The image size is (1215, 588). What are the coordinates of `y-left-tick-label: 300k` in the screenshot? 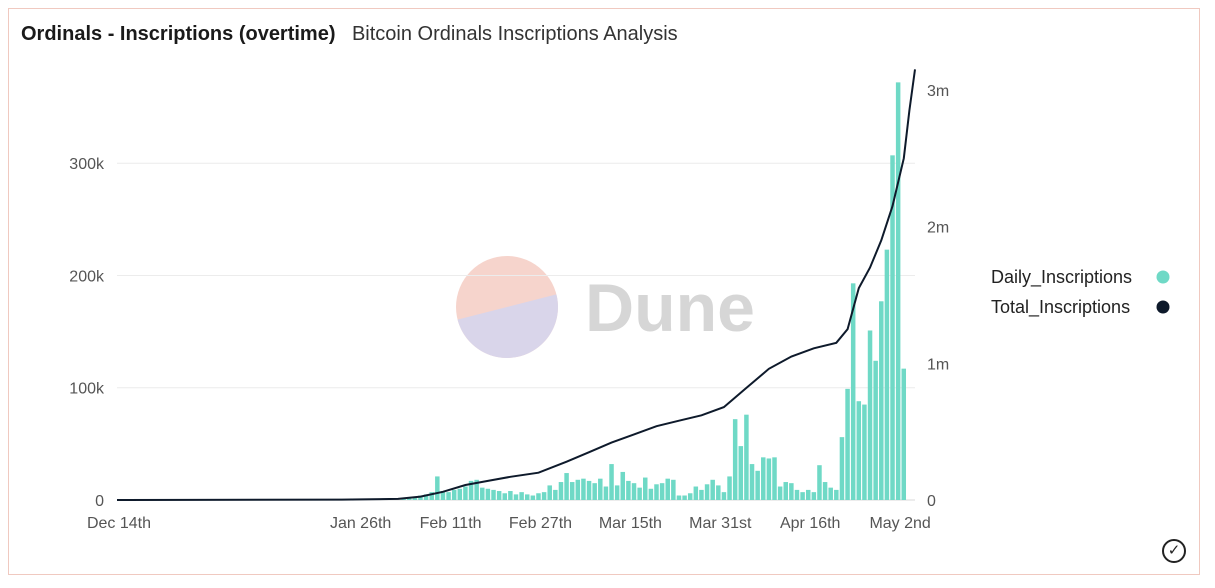 It's located at (87, 164).